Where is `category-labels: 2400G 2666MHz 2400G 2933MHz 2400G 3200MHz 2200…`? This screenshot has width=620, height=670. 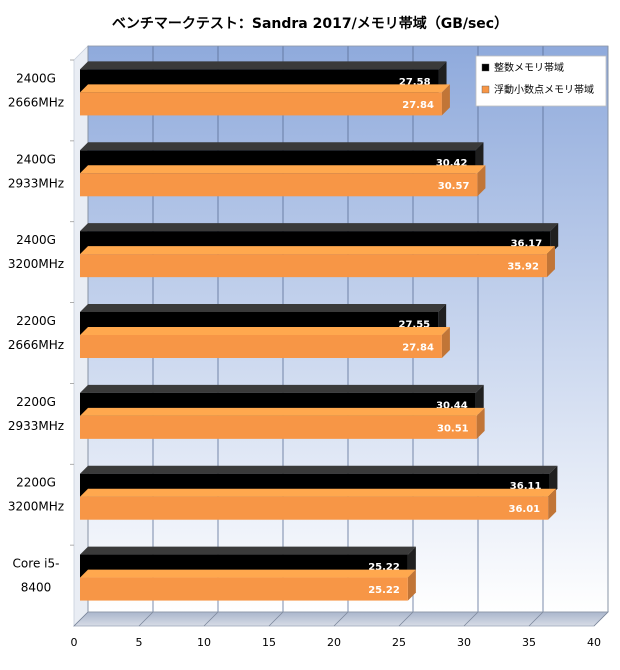 category-labels: 2400G 2666MHz 2400G 2933MHz 2400G 3200MHz 2200… is located at coordinates (41, 327).